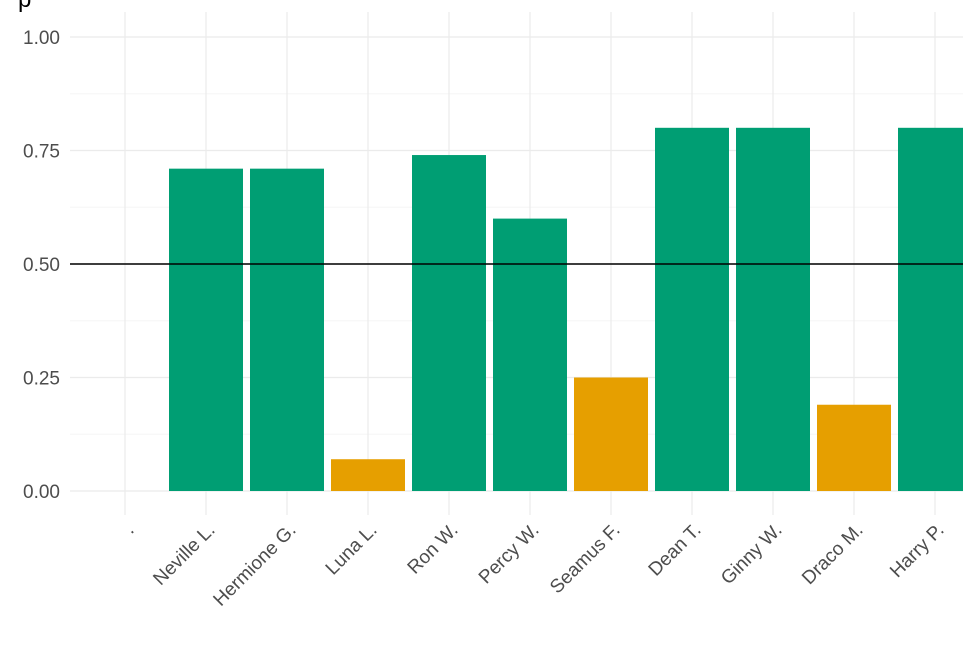 The image size is (963, 649). I want to click on x-tick-label: Harry P., so click(917, 551).